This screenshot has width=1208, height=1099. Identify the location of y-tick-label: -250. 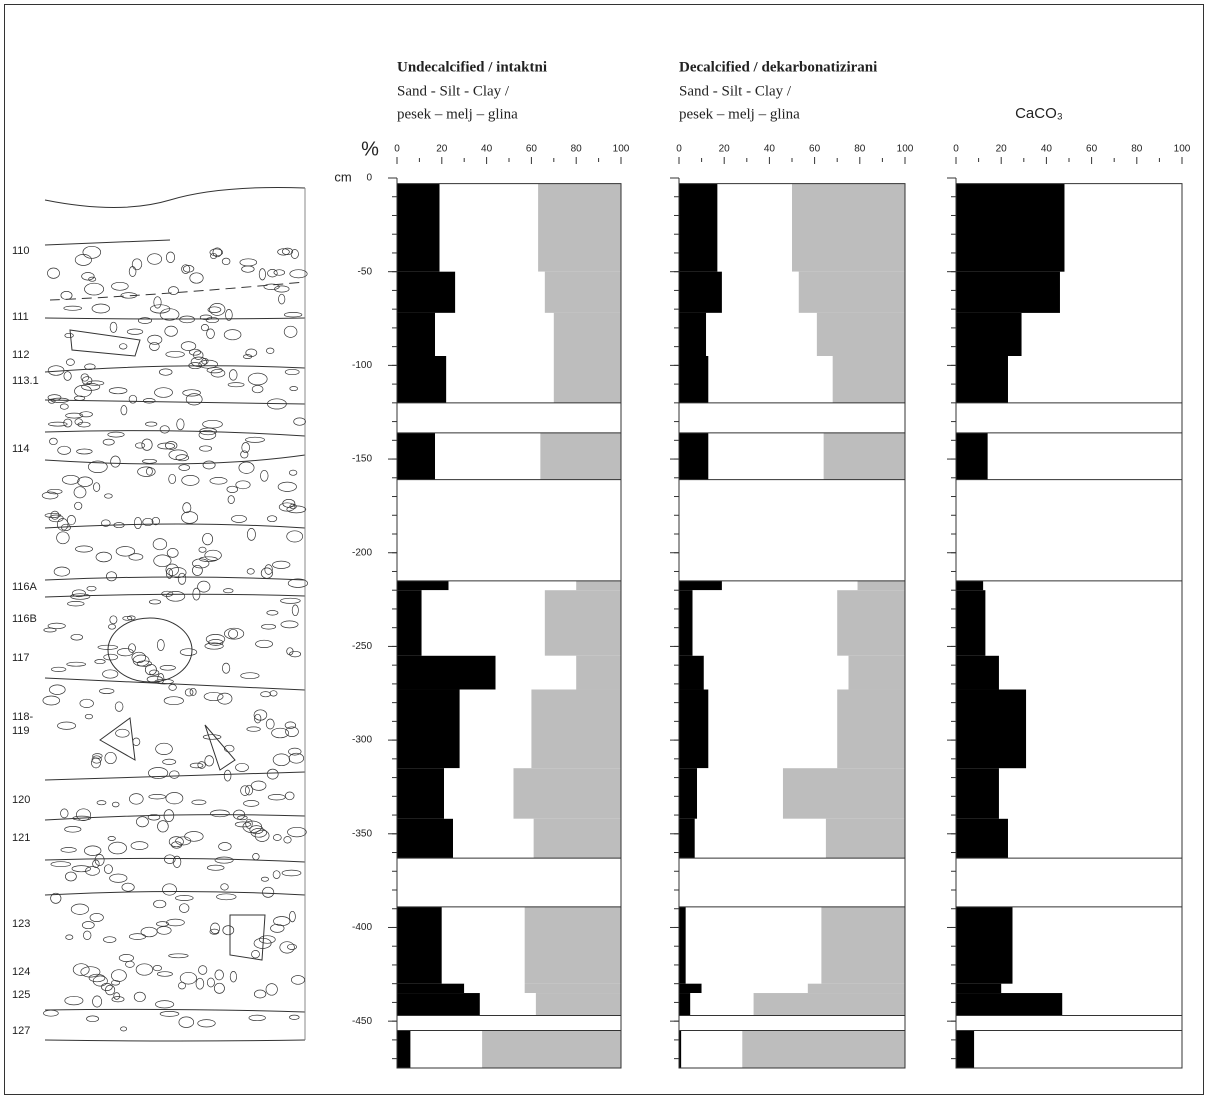
(362, 646).